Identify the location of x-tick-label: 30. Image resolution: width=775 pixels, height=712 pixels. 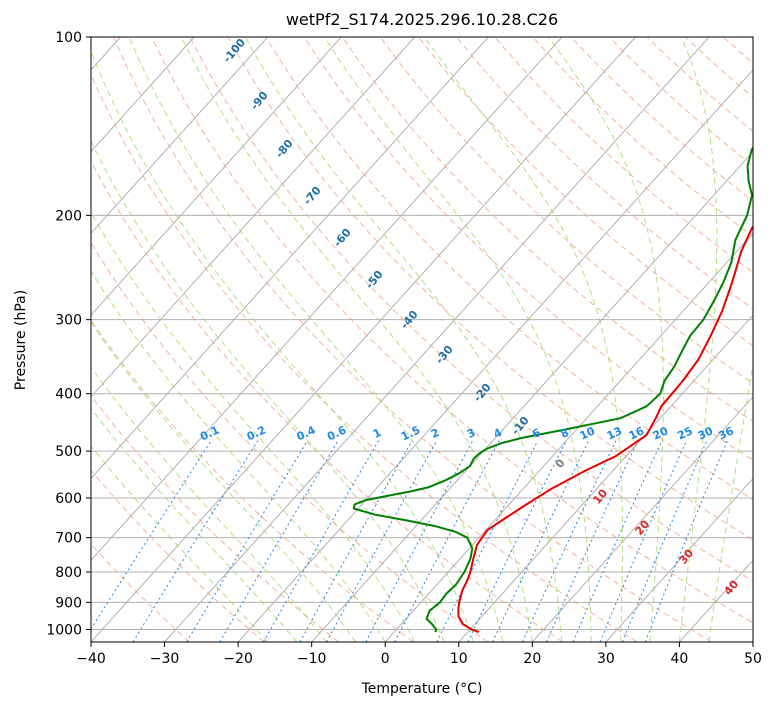
(606, 659).